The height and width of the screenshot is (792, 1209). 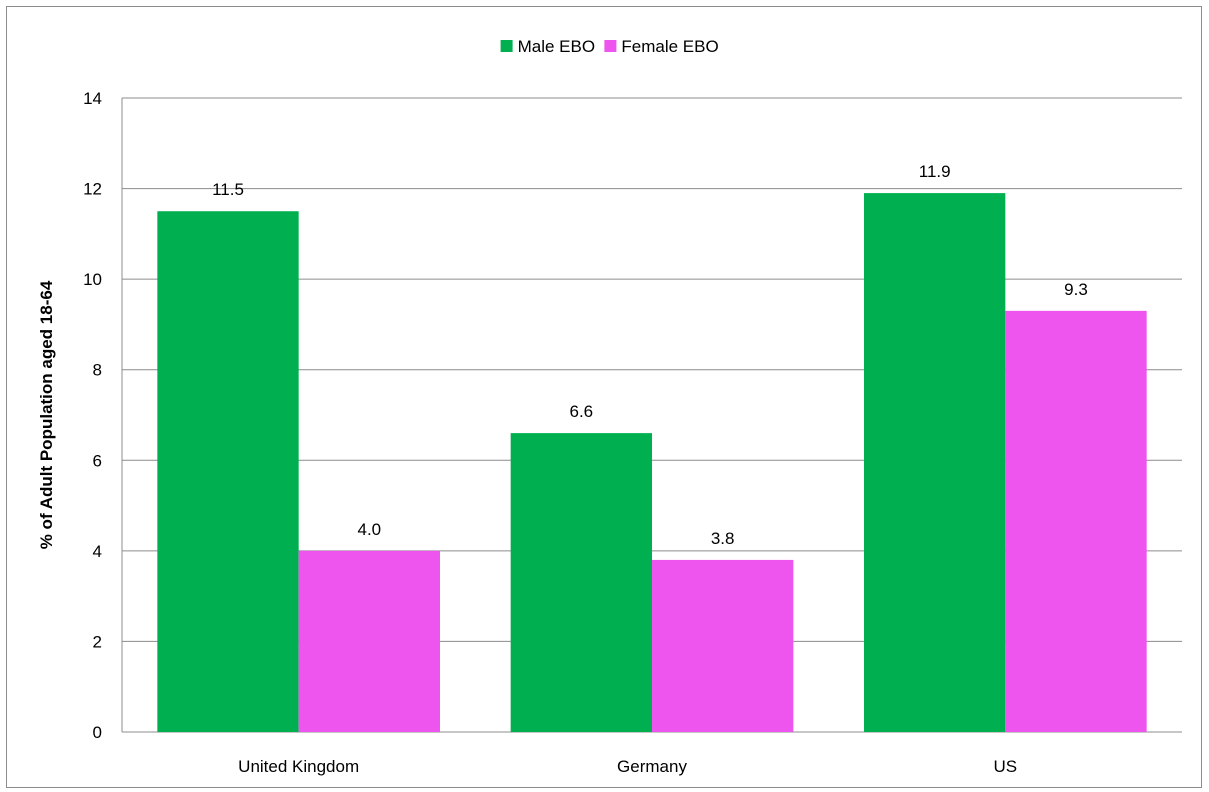 I want to click on x-tick-label: Germany, so click(x=652, y=766).